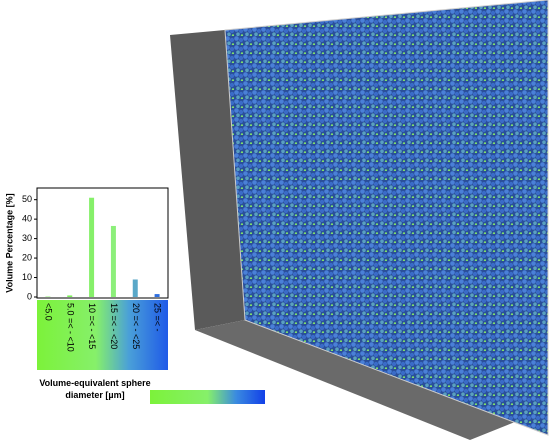 The image size is (560, 447). What do you see at coordinates (94, 383) in the screenshot?
I see `colorbar-label-line: Volume-equivalent sphere` at bounding box center [94, 383].